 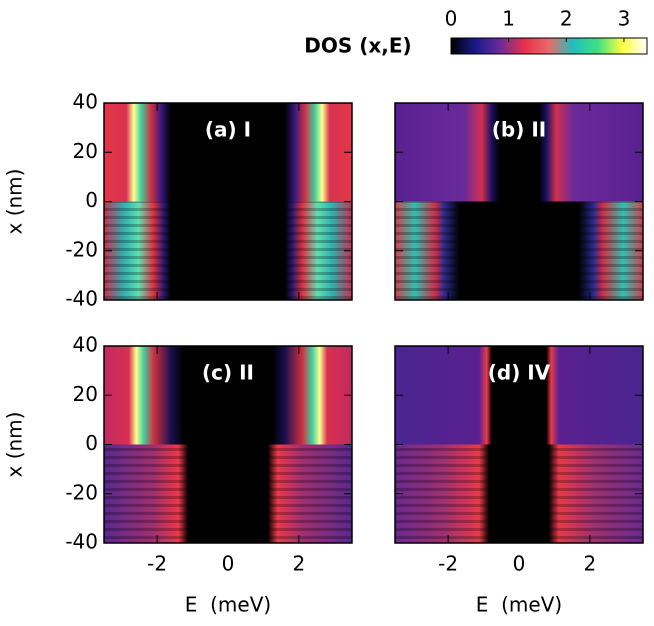 I want to click on panel-title: (a) I, so click(x=228, y=130).